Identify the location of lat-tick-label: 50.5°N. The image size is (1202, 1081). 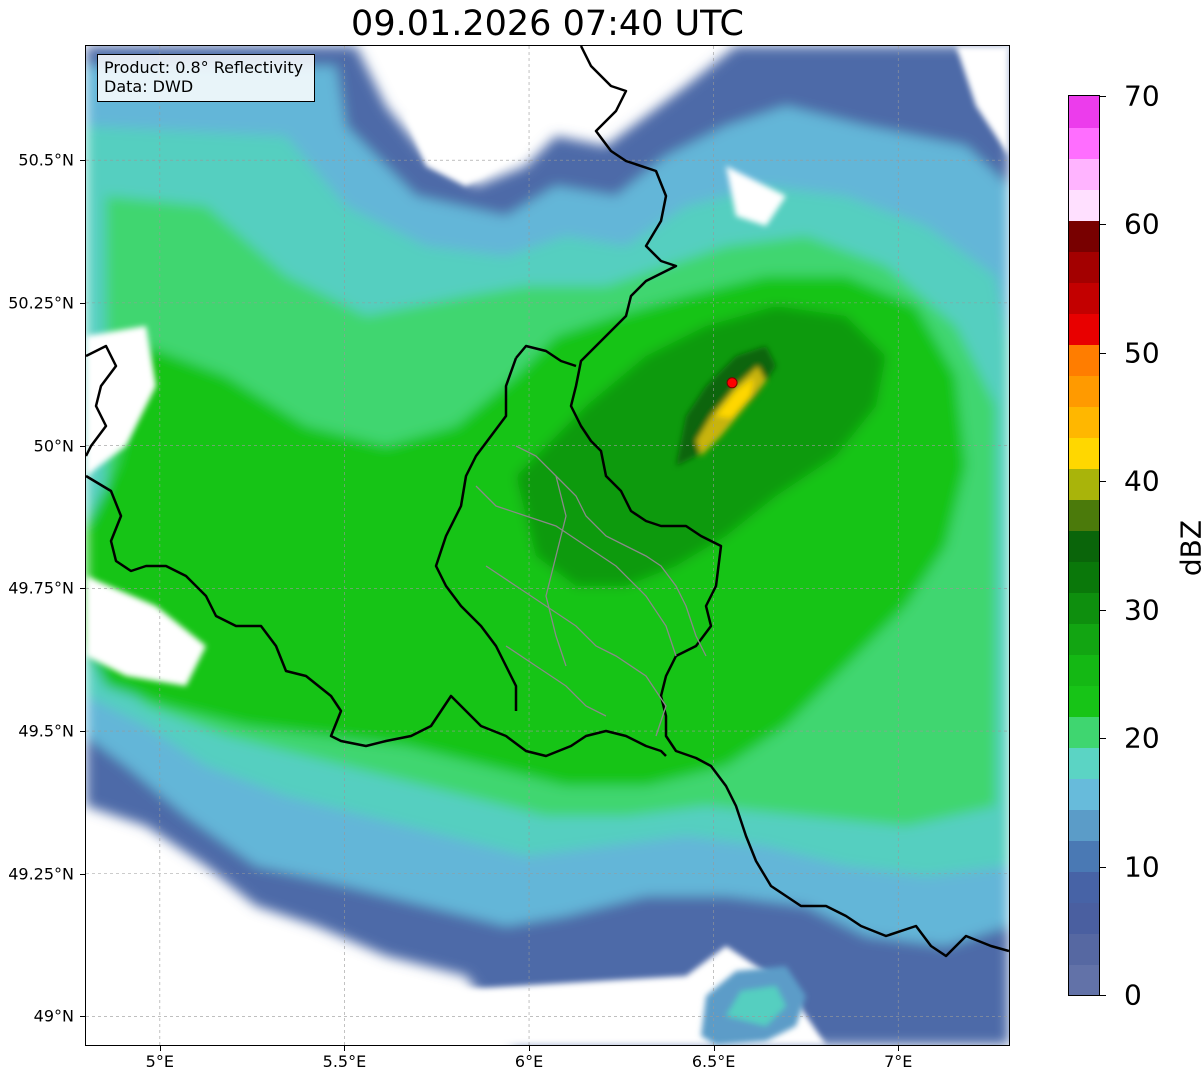
(46, 160).